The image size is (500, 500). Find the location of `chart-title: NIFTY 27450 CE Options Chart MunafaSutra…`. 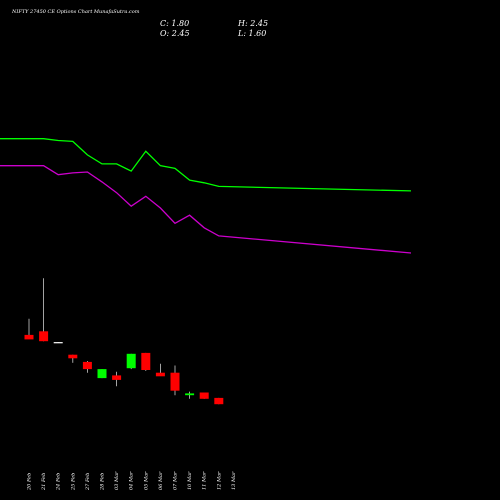

chart-title: NIFTY 27450 CE Options Chart MunafaSutra… is located at coordinates (75, 12).